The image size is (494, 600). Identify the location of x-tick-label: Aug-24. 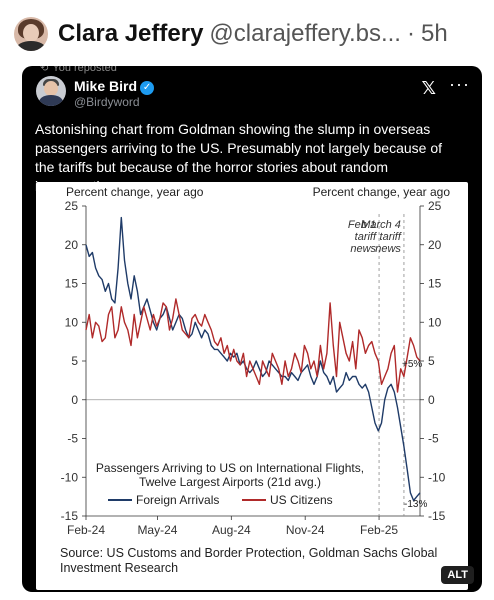
(231, 530).